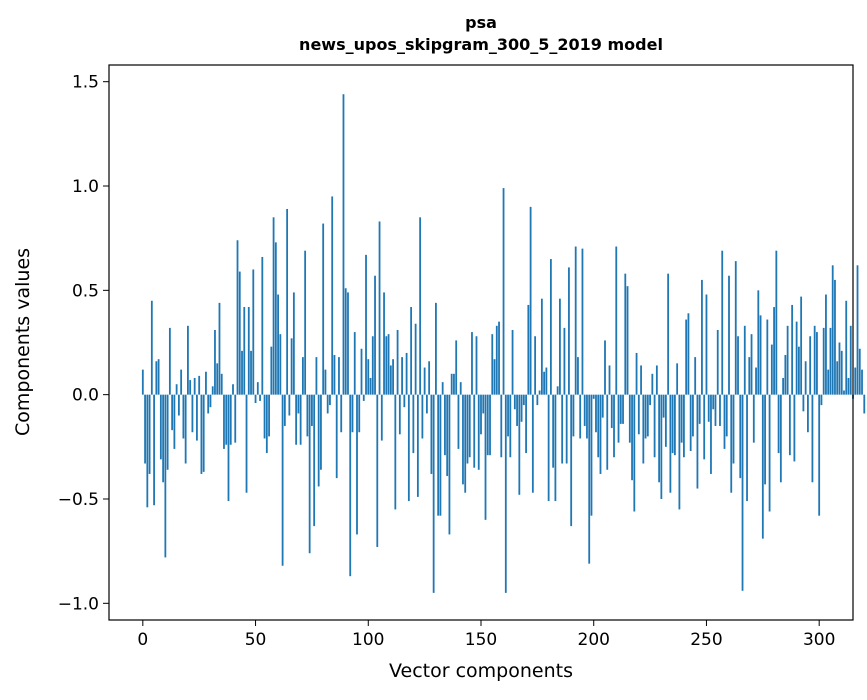 The image size is (867, 700). I want to click on chart-title-line-1: psa, so click(481, 22).